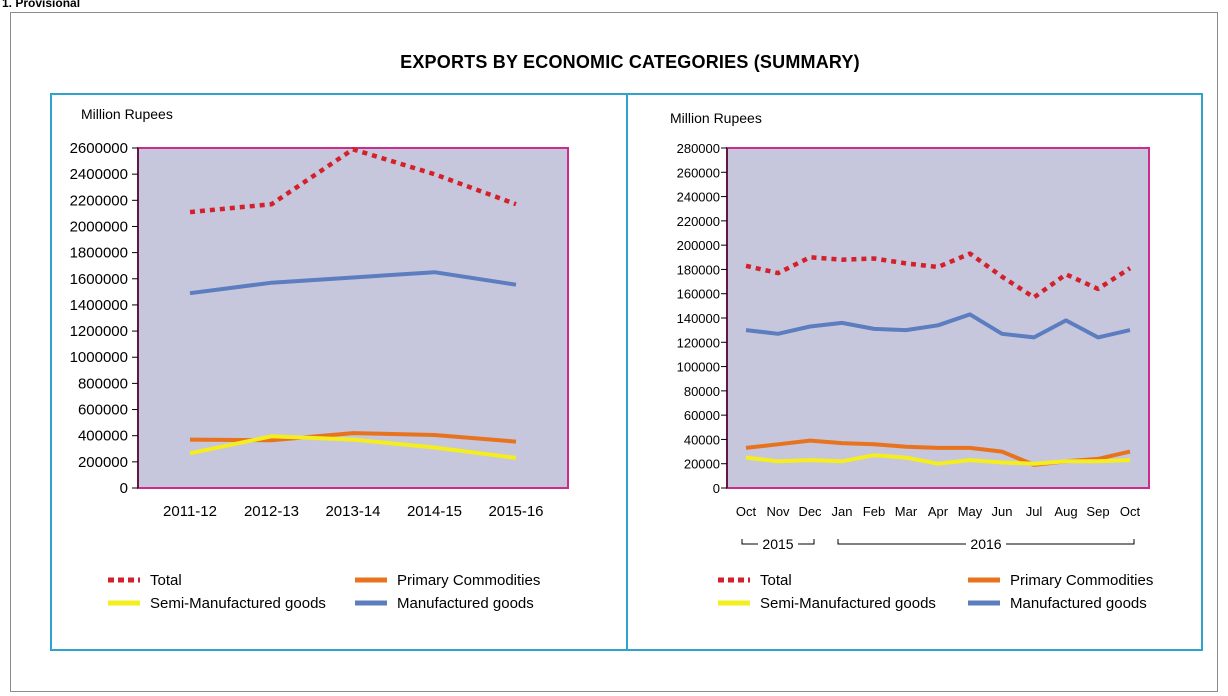  What do you see at coordinates (810, 511) in the screenshot?
I see `monthly-x-tick-label: Dec` at bounding box center [810, 511].